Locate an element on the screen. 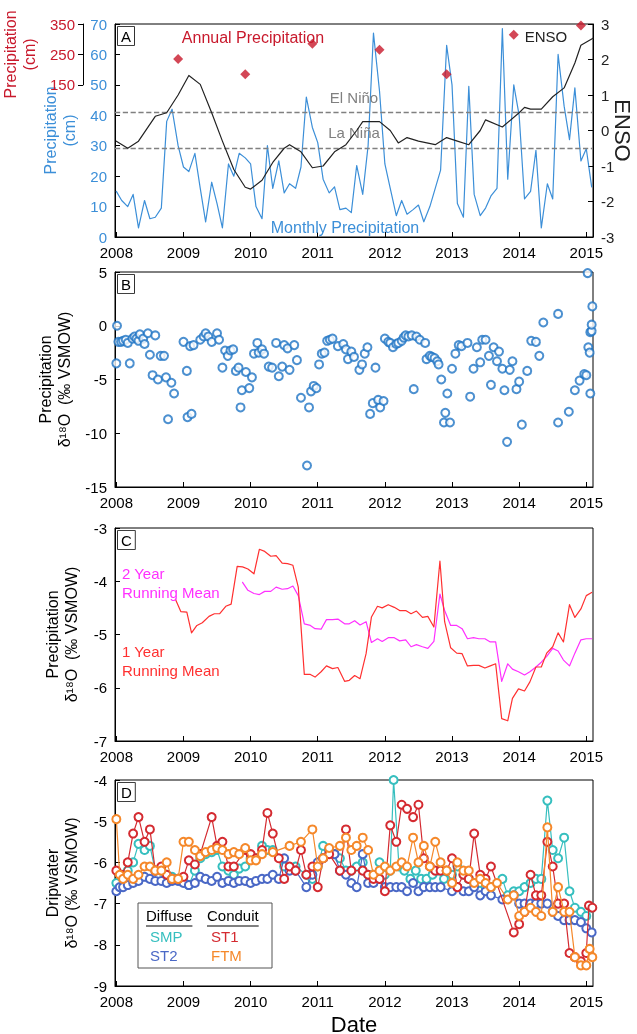 This screenshot has height=1034, width=637. y-tick-label: 70 is located at coordinates (98, 24).